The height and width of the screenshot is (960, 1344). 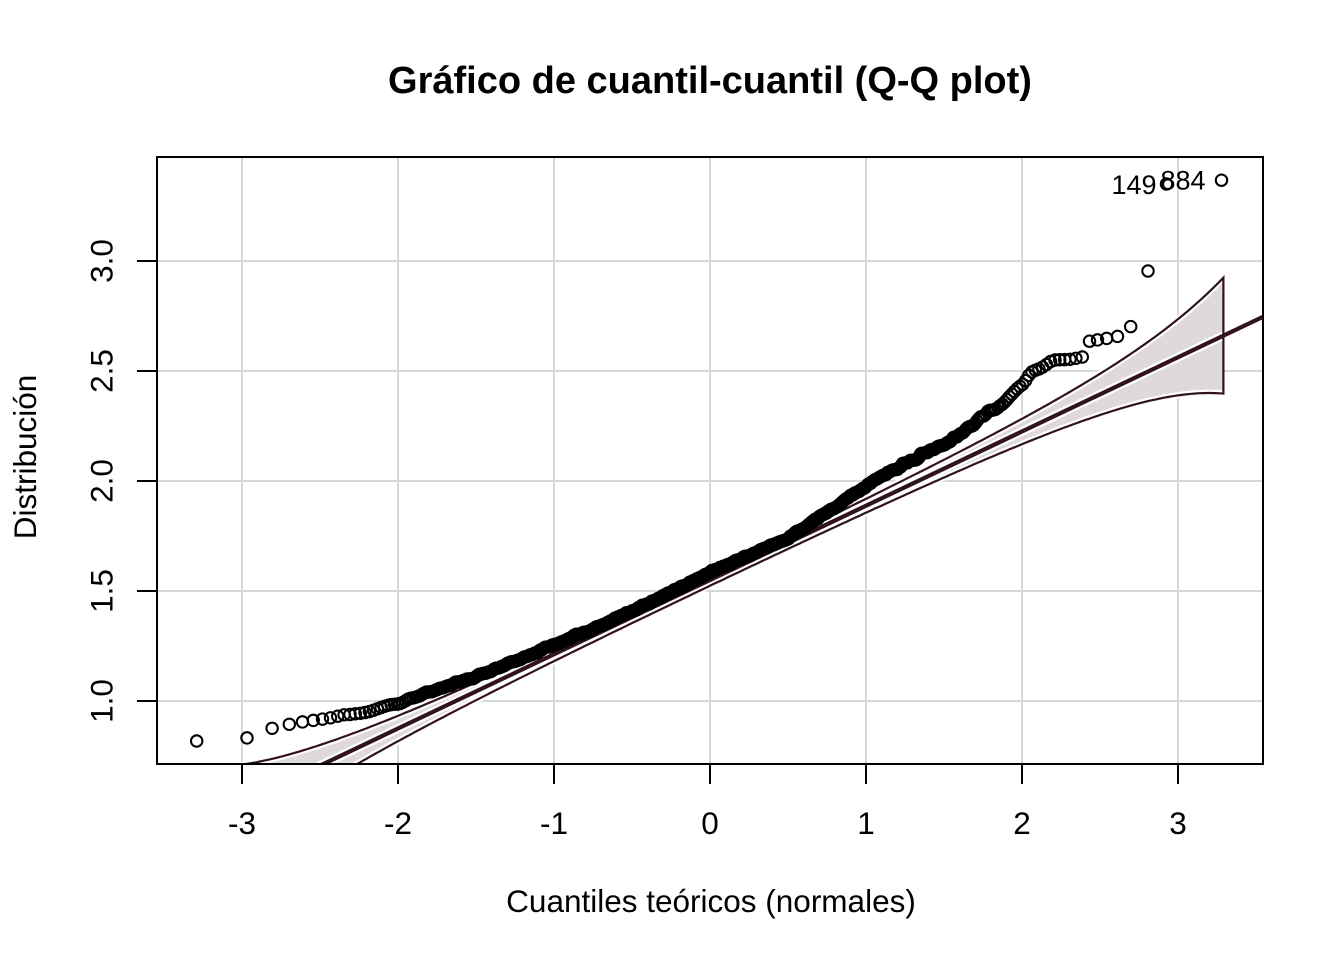 I want to click on svg-text: 3, so click(x=1178, y=823).